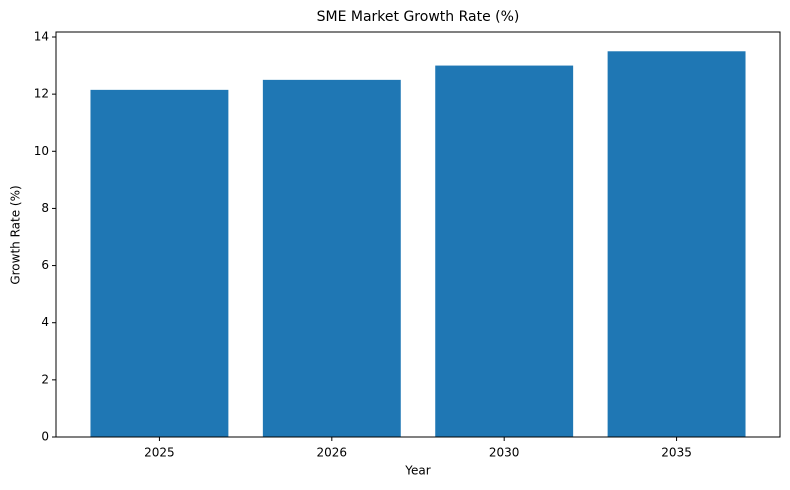 The image size is (790, 490). What do you see at coordinates (41, 37) in the screenshot?
I see `y-tick-label: 14` at bounding box center [41, 37].